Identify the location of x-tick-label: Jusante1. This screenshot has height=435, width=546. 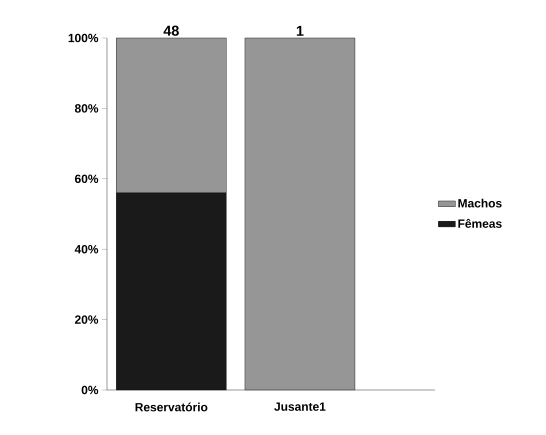
(300, 406).